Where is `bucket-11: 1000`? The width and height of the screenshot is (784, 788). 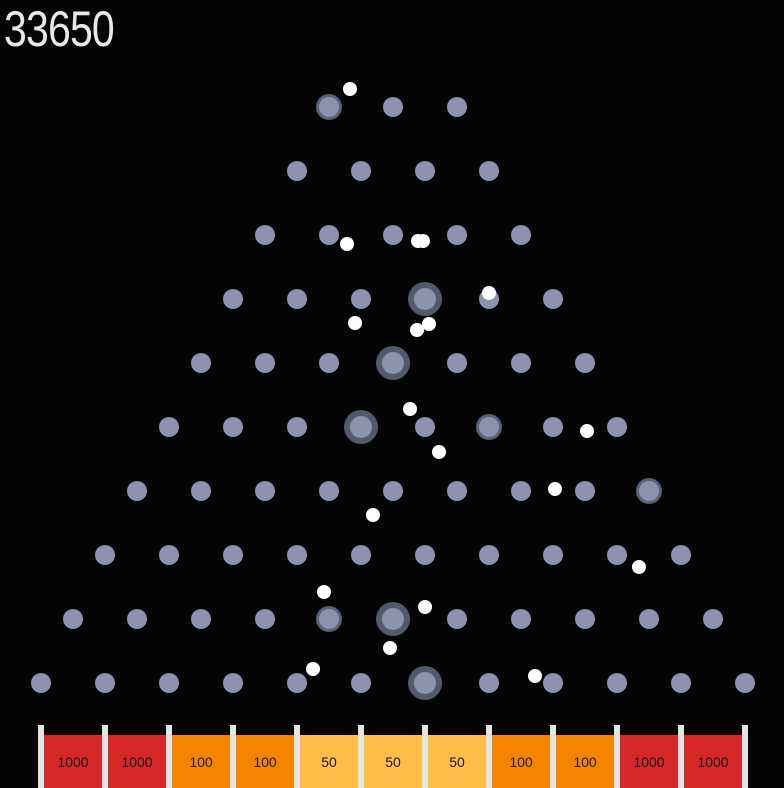 bucket-11: 1000 is located at coordinates (713, 761).